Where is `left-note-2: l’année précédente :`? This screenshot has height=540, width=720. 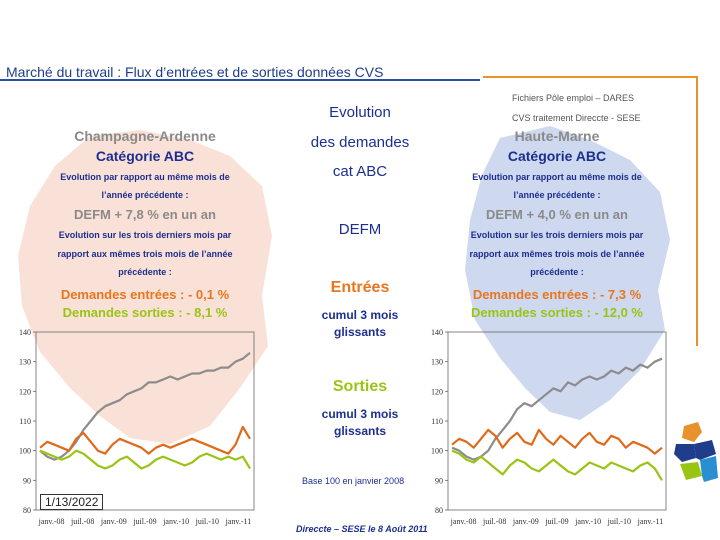
left-note-2: l’année précédente : is located at coordinates (145, 195).